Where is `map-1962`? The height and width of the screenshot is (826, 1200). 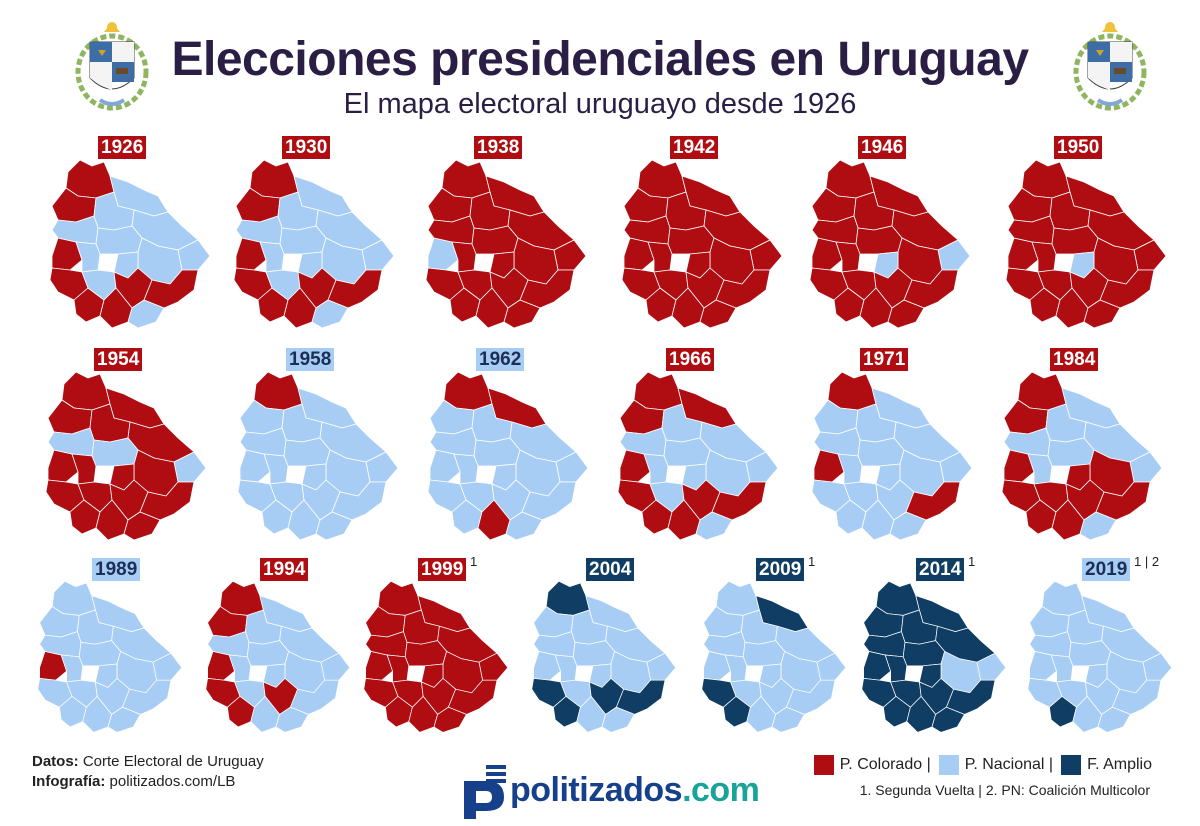 map-1962 is located at coordinates (508, 456).